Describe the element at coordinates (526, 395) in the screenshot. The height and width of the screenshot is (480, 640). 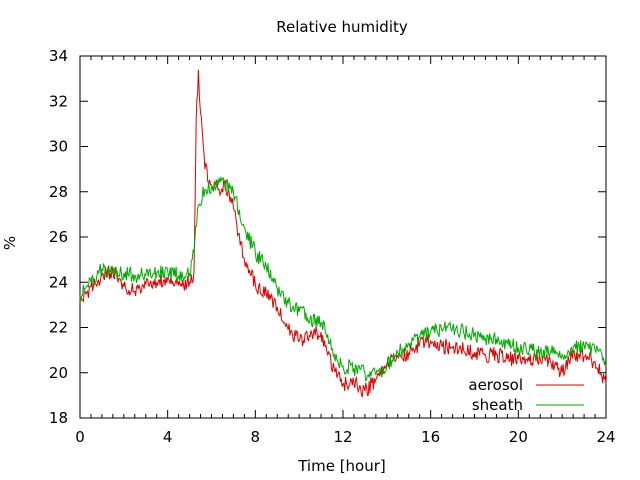
I see `legend: aerosol sheath` at that location.